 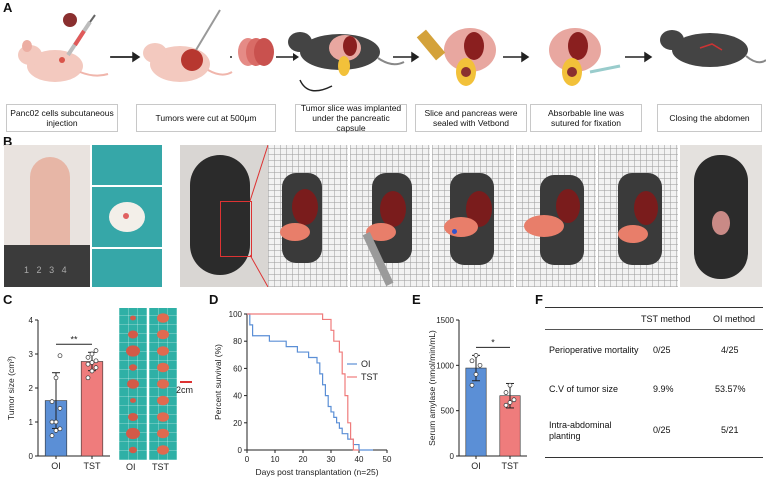 What do you see at coordinates (721, 216) in the screenshot?
I see `surgery-closed-mouse-photo` at bounding box center [721, 216].